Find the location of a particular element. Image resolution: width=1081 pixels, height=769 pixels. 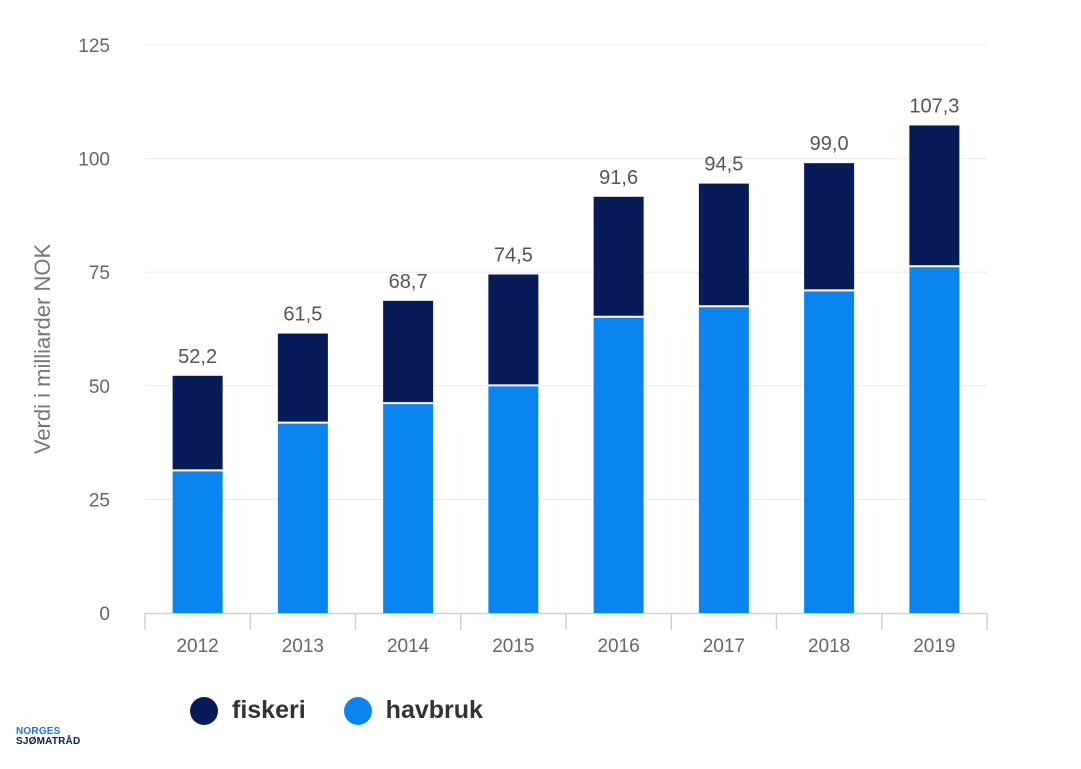

bar-fiskeri-2017 is located at coordinates (723, 245).